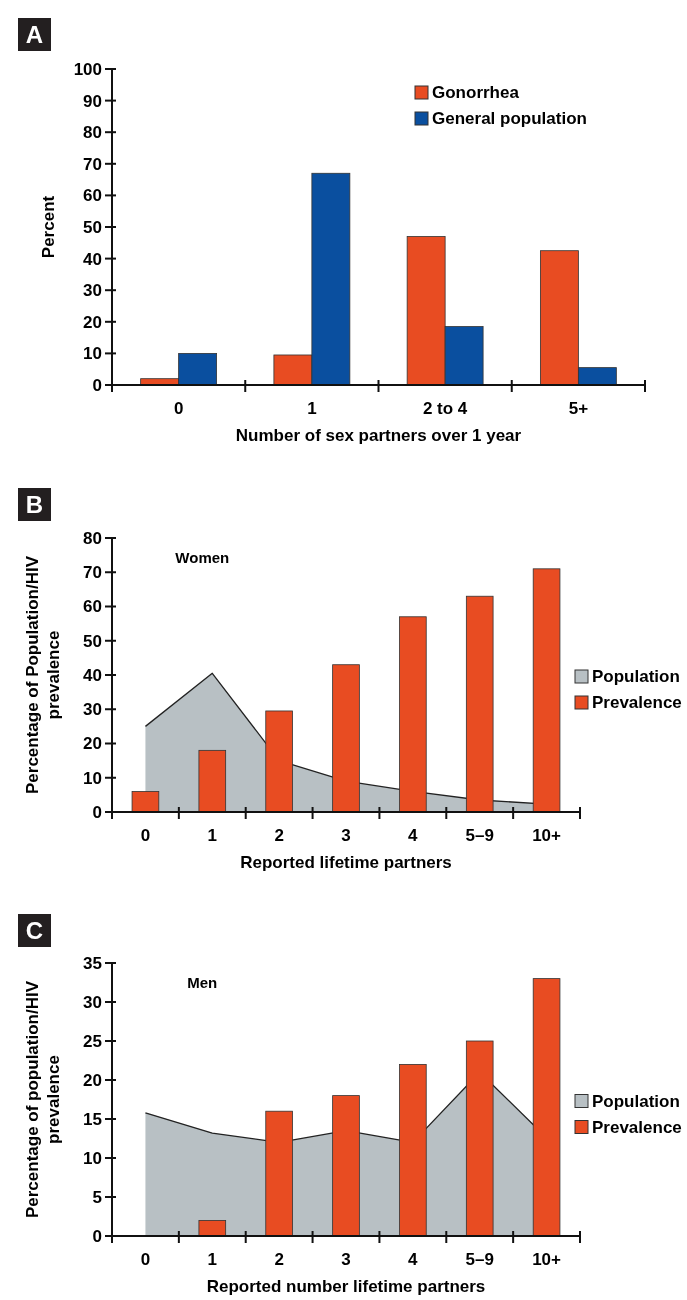 This screenshot has height=1300, width=687. Describe the element at coordinates (578, 408) in the screenshot. I see `x-tick-label: 5+` at that location.